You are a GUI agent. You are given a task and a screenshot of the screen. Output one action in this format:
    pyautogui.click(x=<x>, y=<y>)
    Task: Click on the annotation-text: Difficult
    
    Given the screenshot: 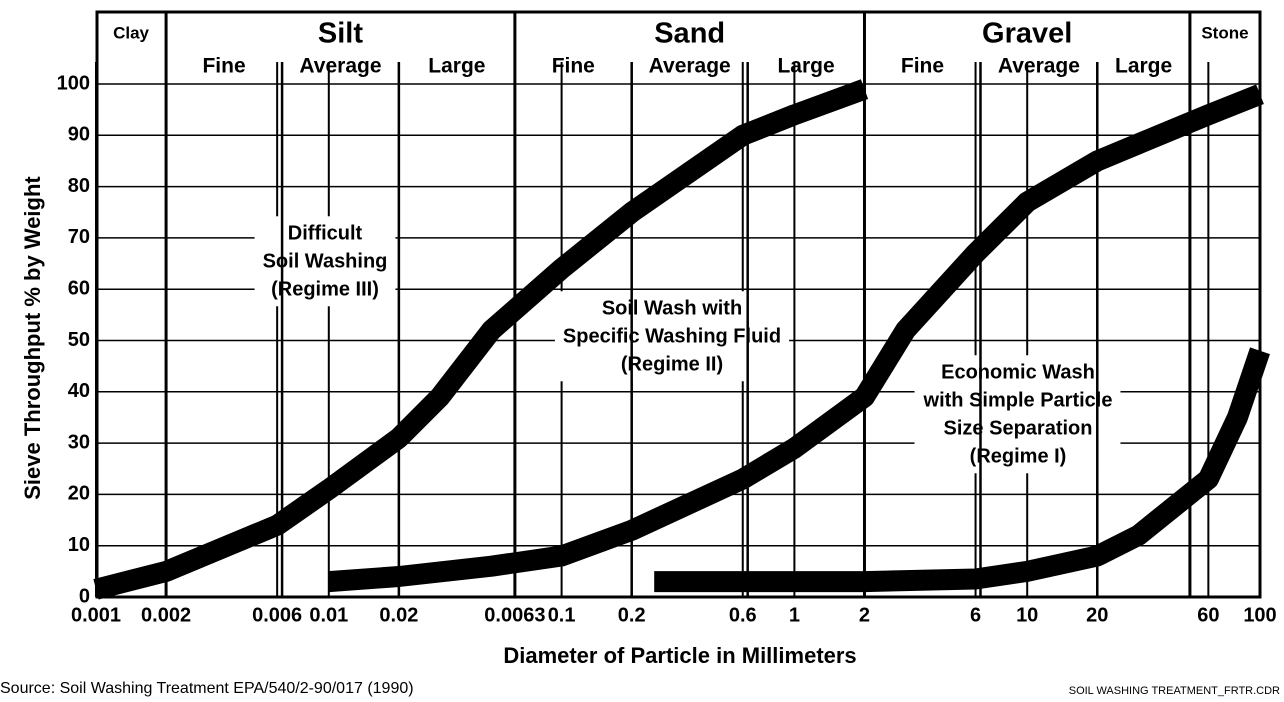 What is the action you would take?
    pyautogui.click(x=325, y=233)
    